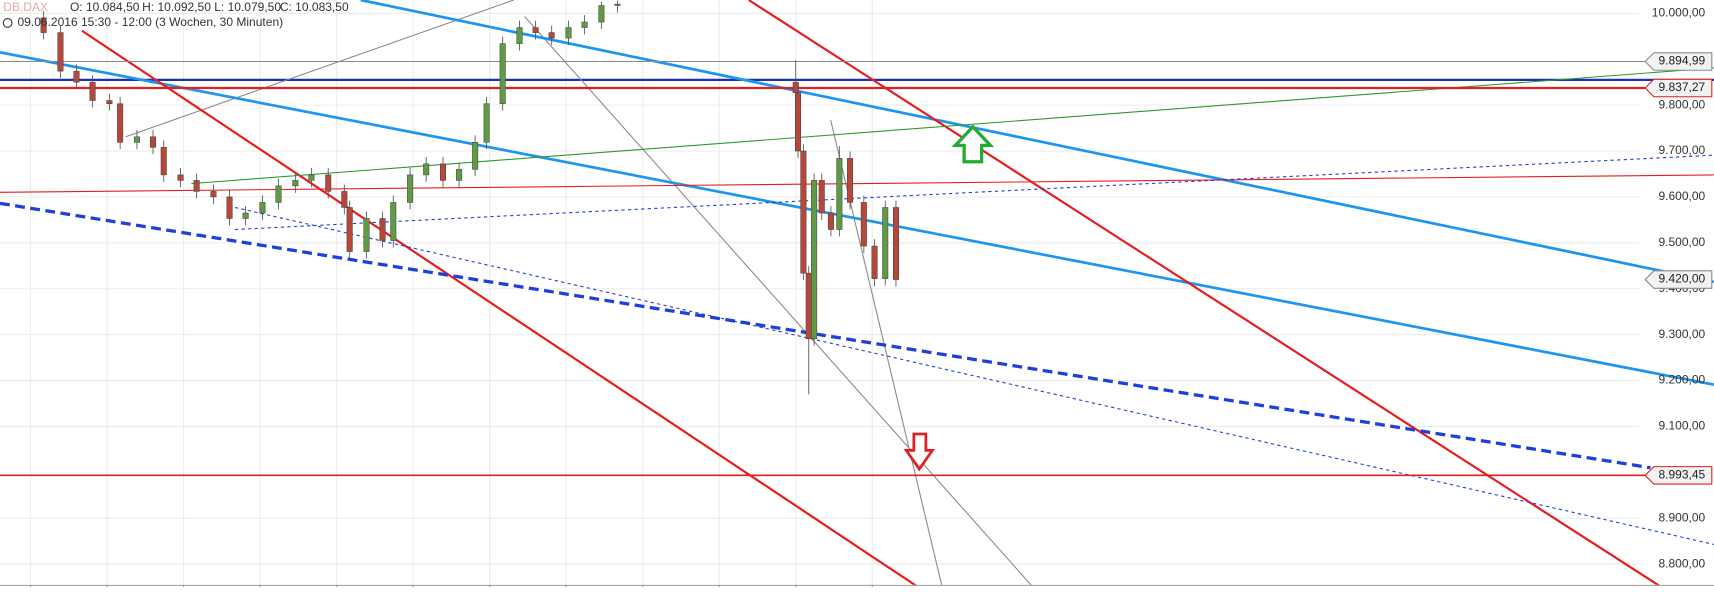 This screenshot has height=592, width=1714. What do you see at coordinates (1681, 380) in the screenshot?
I see `y-tick-label: 9.200,00` at bounding box center [1681, 380].